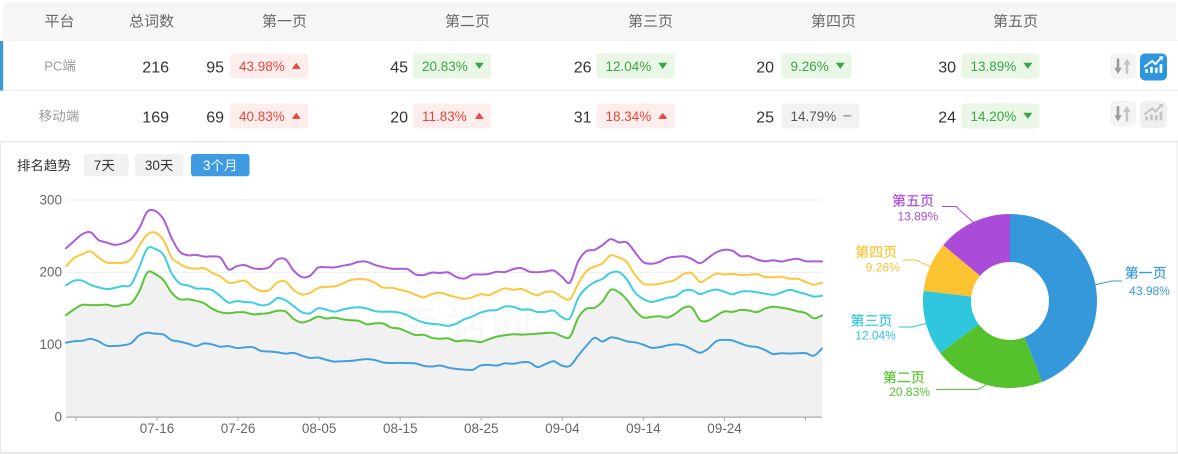  What do you see at coordinates (238, 428) in the screenshot?
I see `svg-text: 07-26` at bounding box center [238, 428].